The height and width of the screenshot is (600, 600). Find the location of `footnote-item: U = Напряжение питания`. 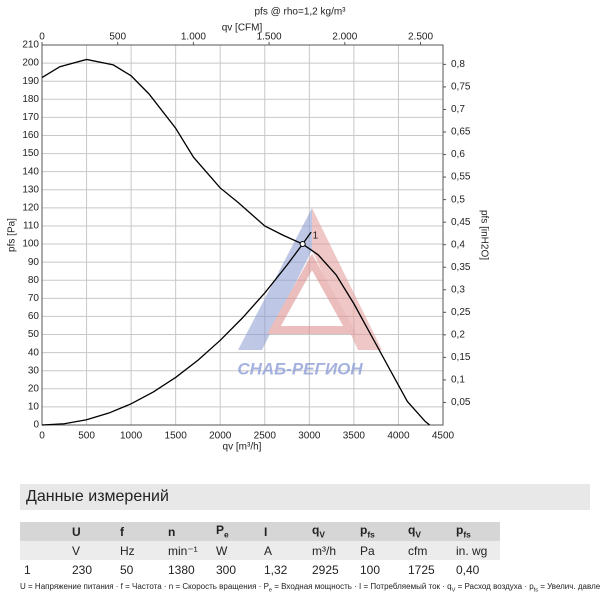

footnote-item: U = Напряжение питания is located at coordinates (67, 586).